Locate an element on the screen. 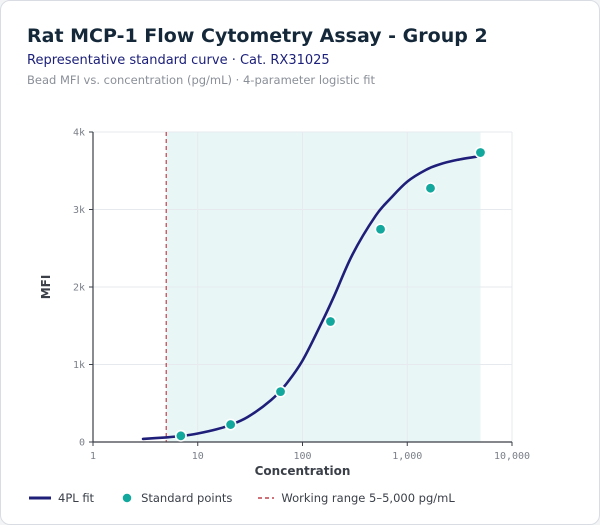 Image resolution: width=600 pixels, height=525 pixels. x-tick-label: 100 is located at coordinates (302, 456).